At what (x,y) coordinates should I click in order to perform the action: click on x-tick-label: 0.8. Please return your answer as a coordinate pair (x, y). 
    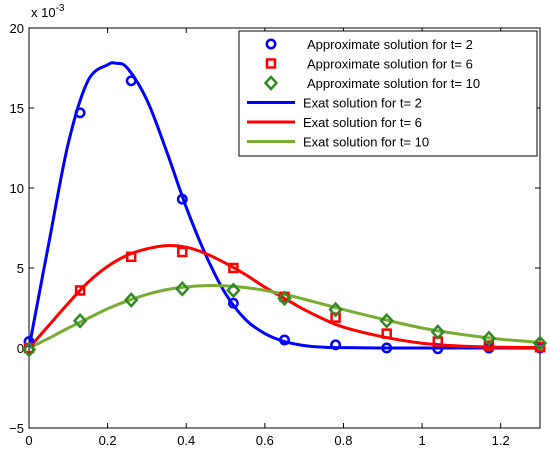
    Looking at the image, I should click on (343, 440).